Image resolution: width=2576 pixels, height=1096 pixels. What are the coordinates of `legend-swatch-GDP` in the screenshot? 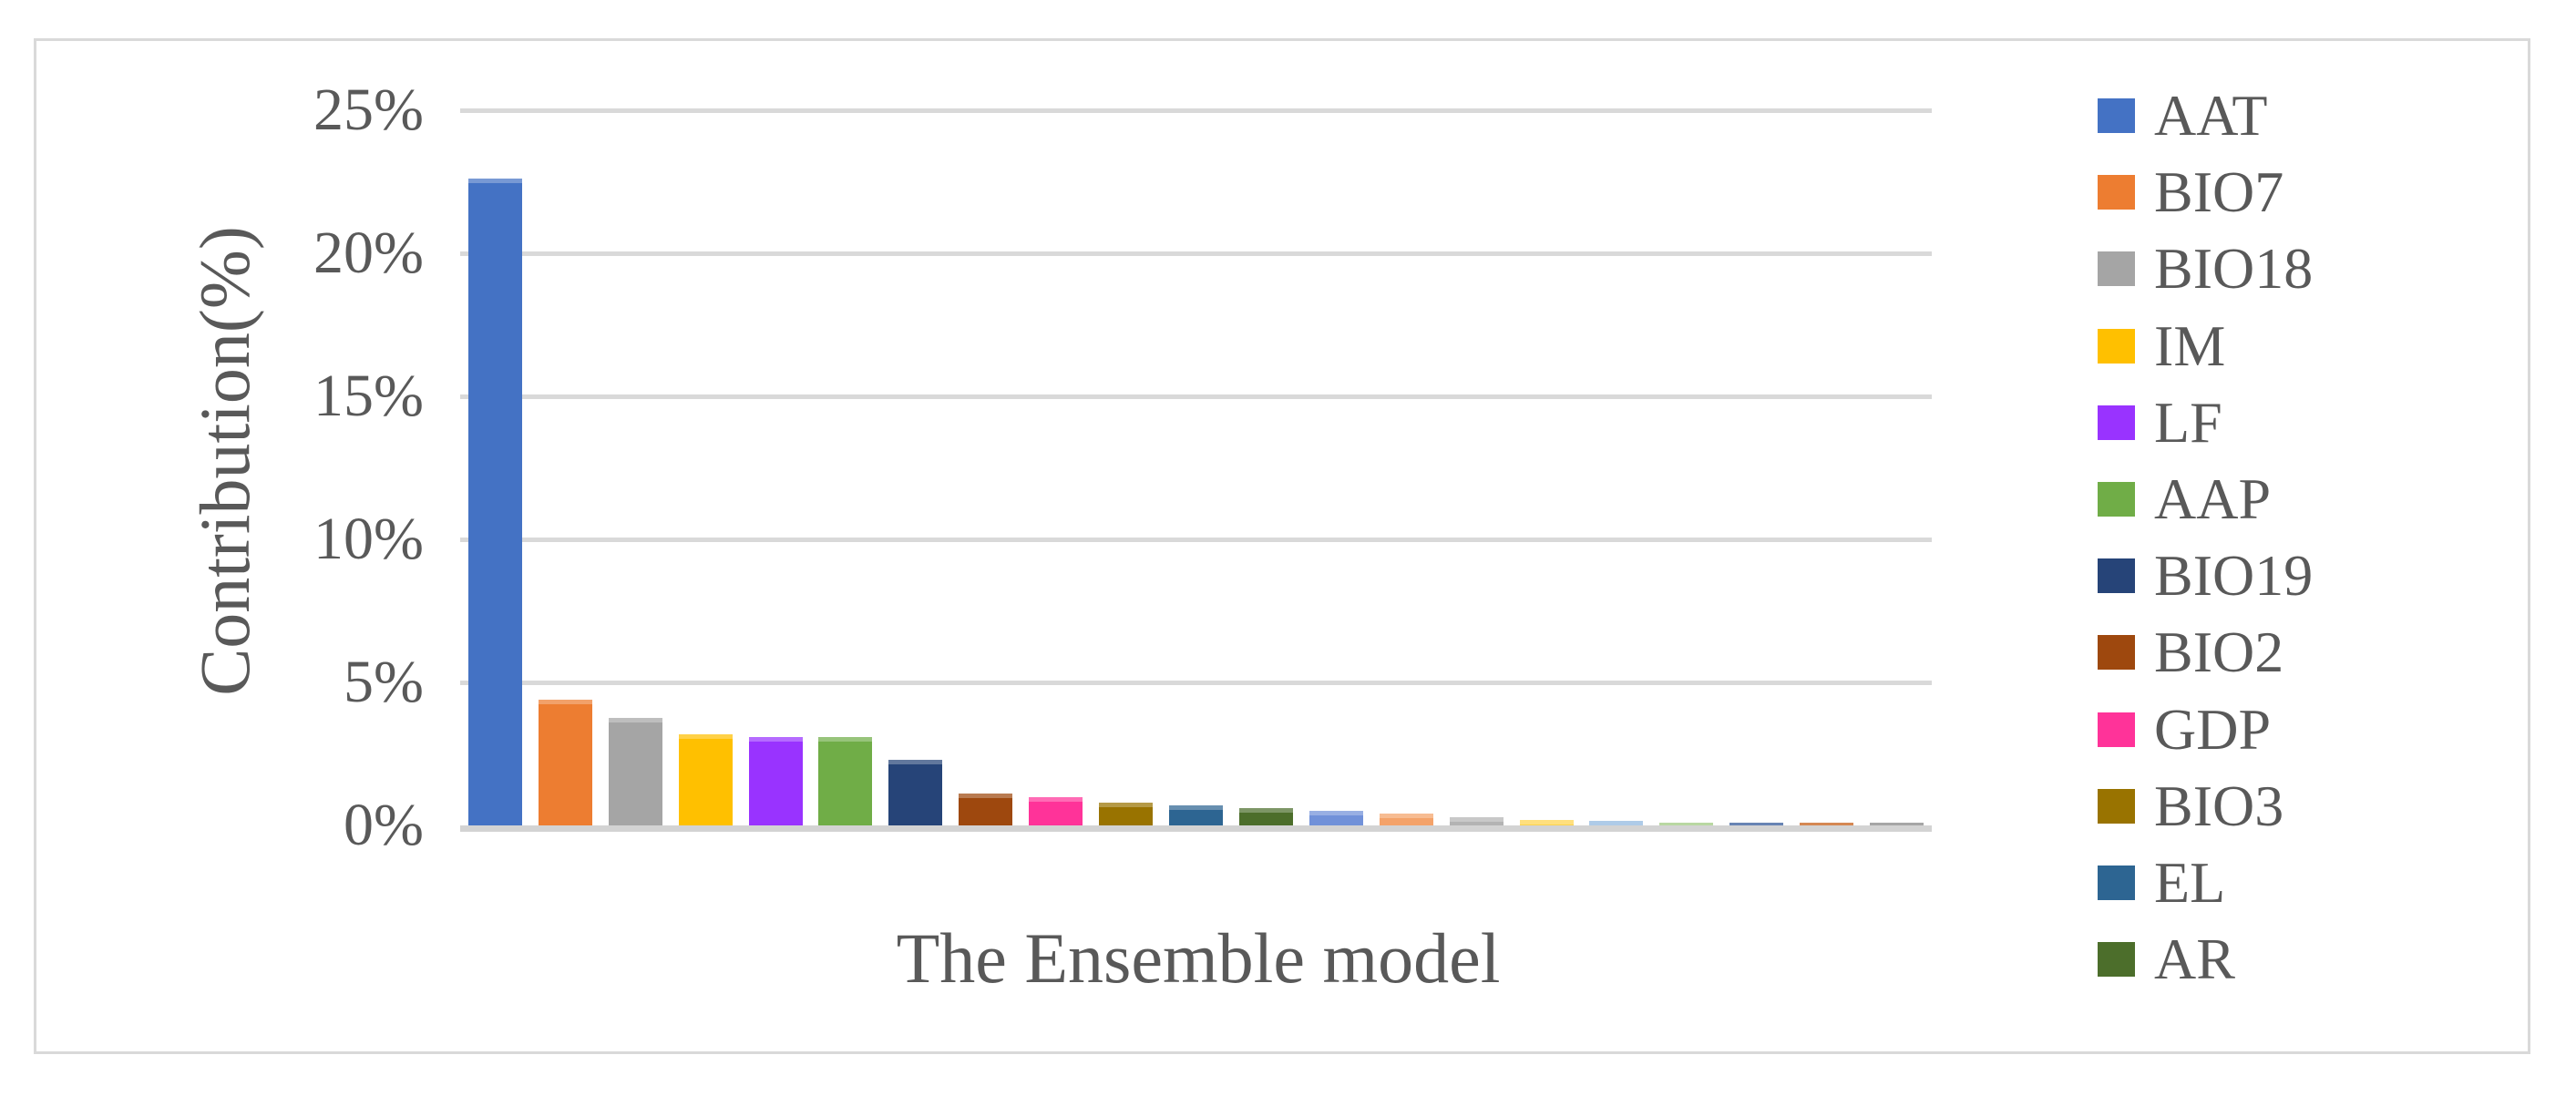 It's located at (2117, 729).